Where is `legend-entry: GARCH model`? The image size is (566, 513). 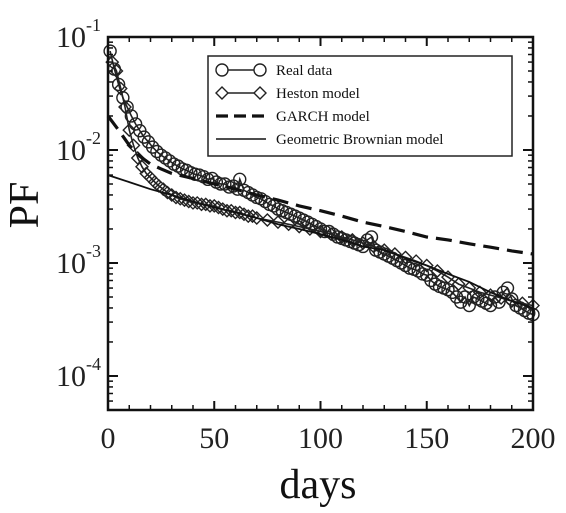 legend-entry: GARCH model is located at coordinates (293, 117).